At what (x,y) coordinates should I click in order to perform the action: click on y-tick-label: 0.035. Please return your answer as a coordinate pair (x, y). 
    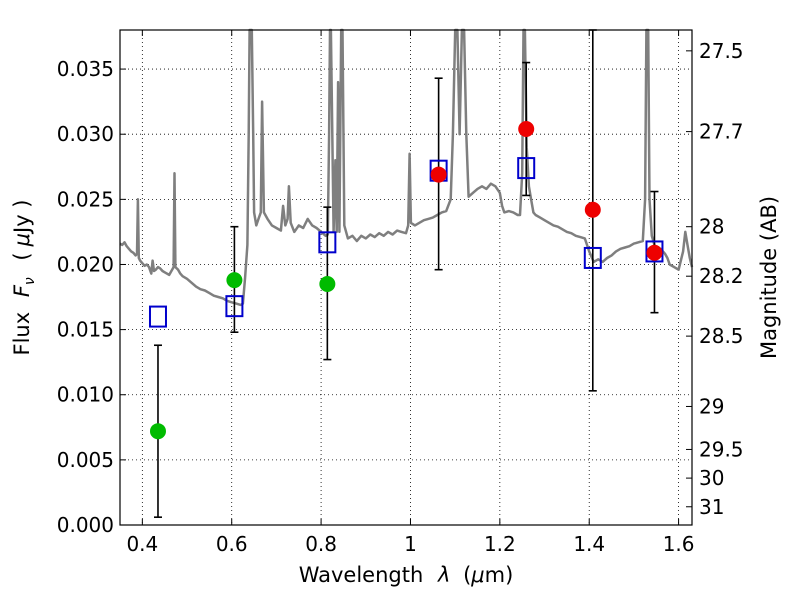
    Looking at the image, I should click on (85, 69).